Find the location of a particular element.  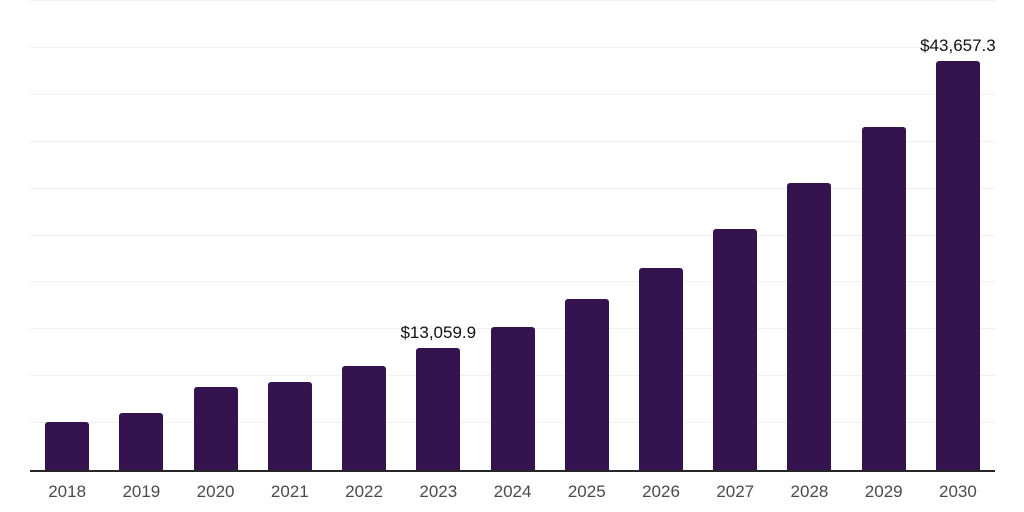

bar-cell-2027 is located at coordinates (735, 235).